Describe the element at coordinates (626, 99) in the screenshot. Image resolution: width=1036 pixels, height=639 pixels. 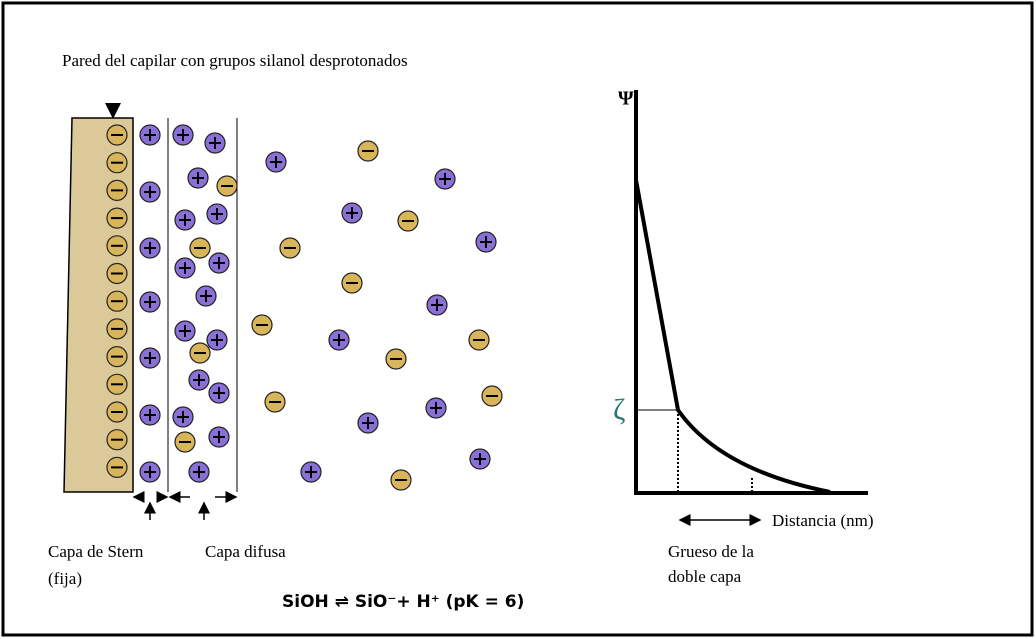
I see `psi-label: Ψ` at that location.